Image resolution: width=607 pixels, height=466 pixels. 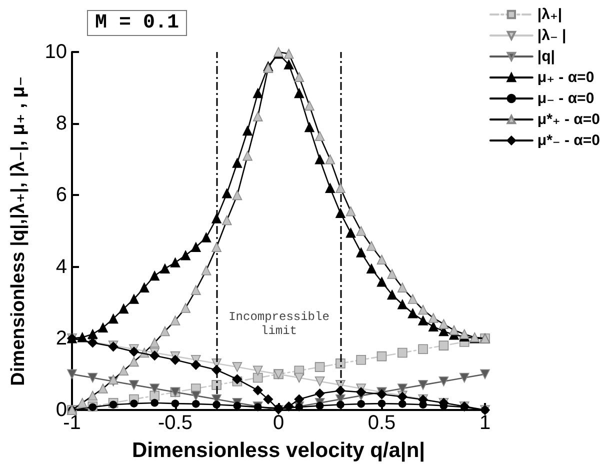 I want to click on annotation: Incompressible limit, so click(x=279, y=324).